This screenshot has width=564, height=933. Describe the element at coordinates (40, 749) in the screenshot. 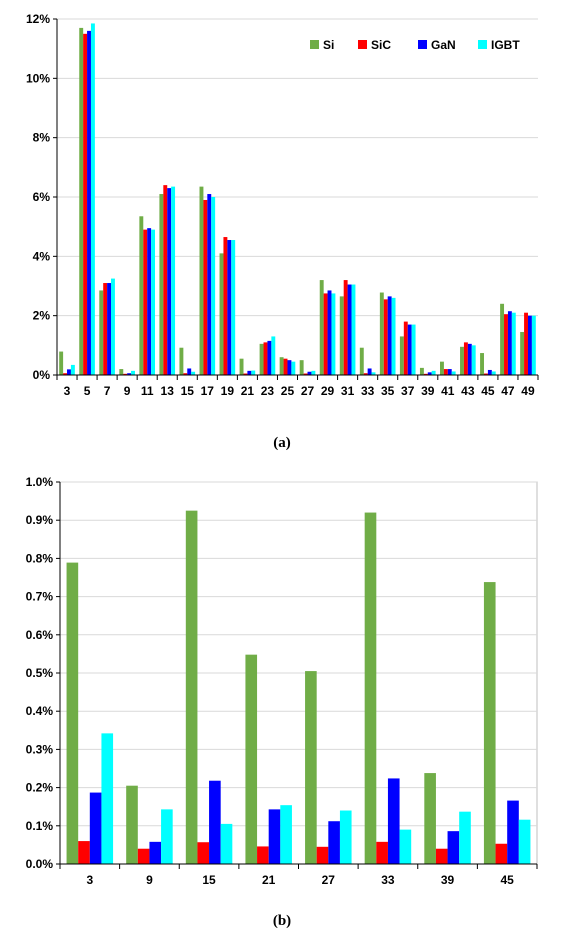

I see `y-tick-label: 0.3%` at that location.